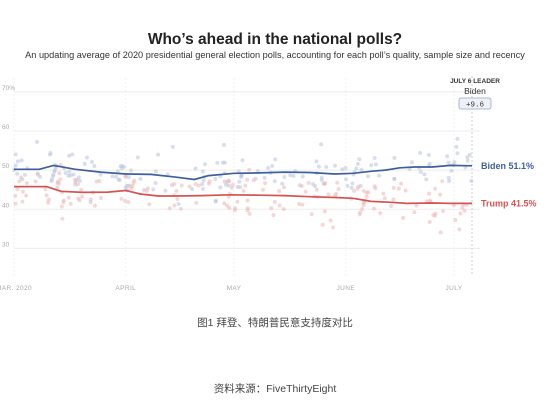 The height and width of the screenshot is (412, 550). I want to click on y-tick-label: 70%, so click(8, 88).